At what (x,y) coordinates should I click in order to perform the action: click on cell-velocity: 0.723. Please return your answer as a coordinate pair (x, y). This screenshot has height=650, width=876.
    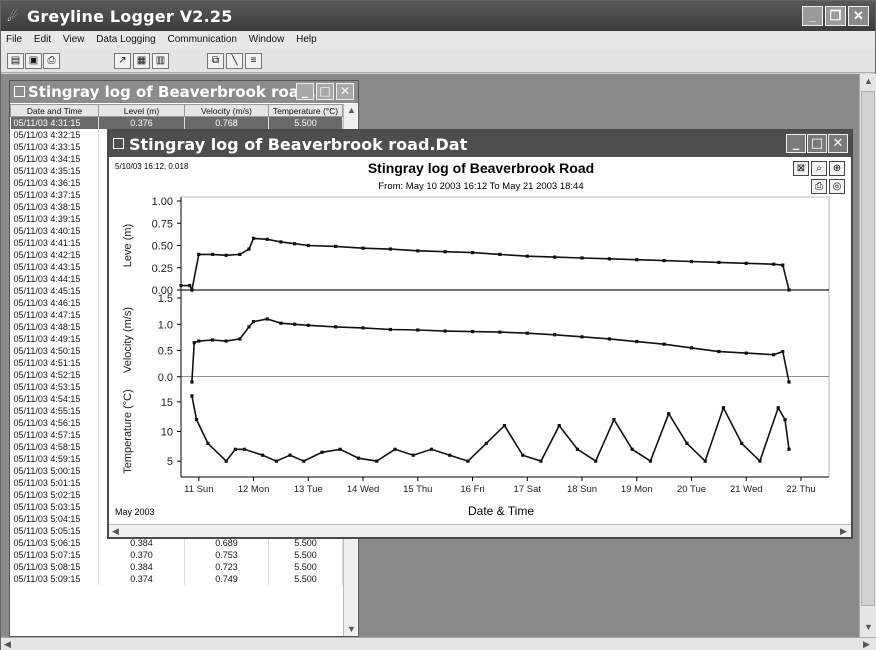
    Looking at the image, I should click on (226, 566).